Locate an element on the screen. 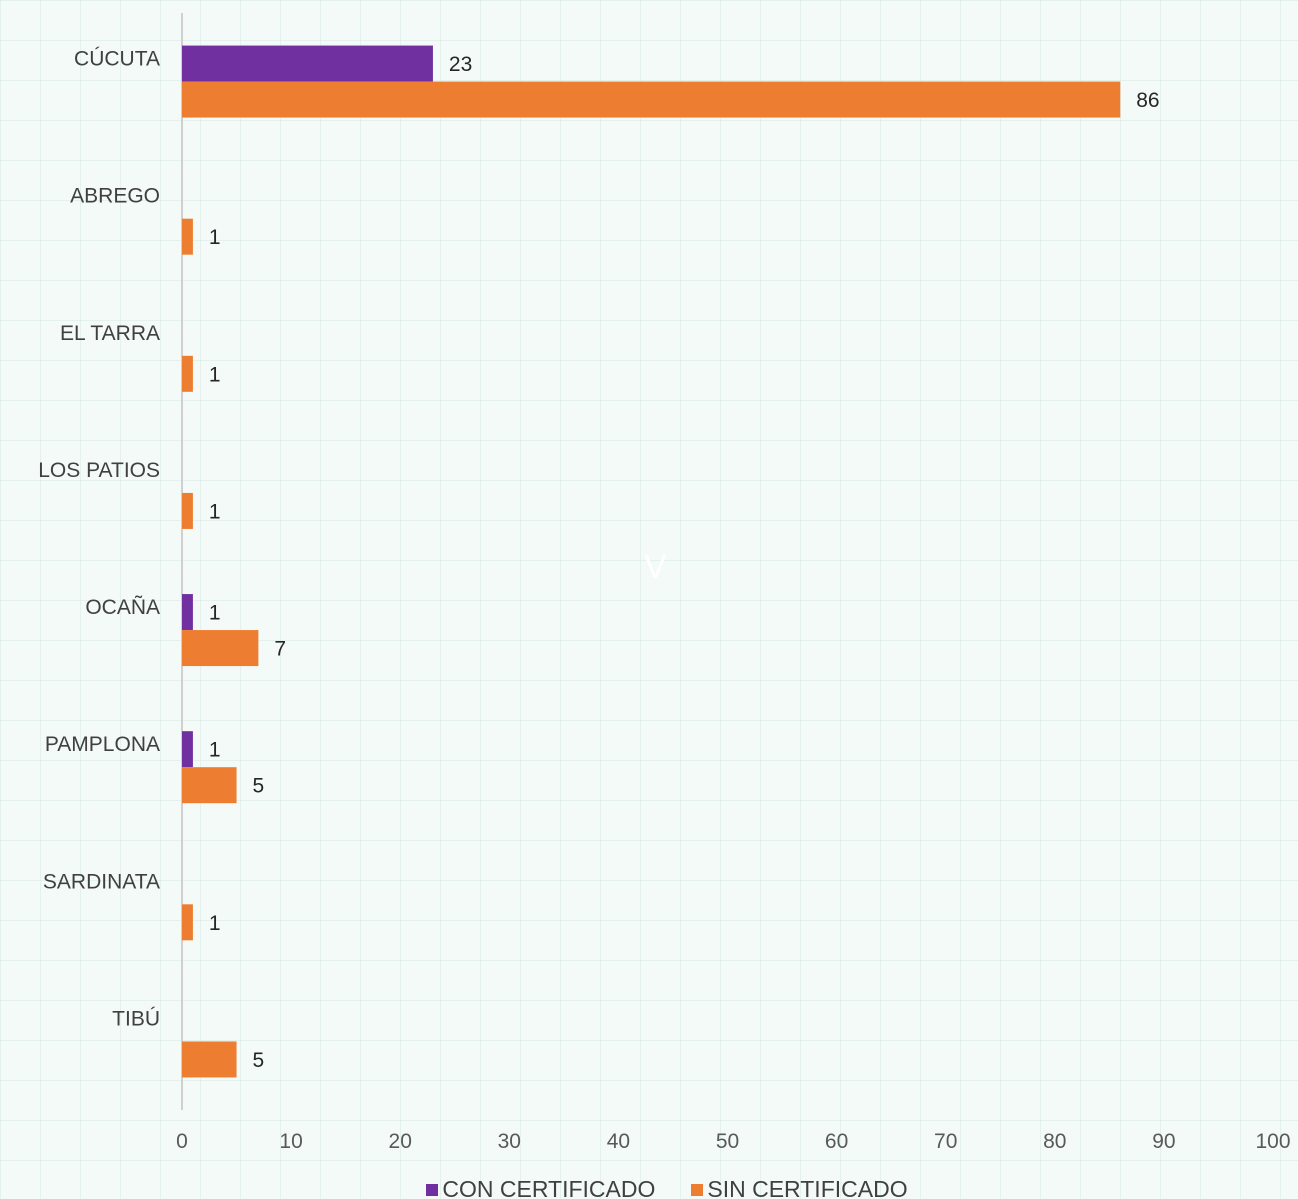  x-tick-label-20: 20 is located at coordinates (400, 1141).